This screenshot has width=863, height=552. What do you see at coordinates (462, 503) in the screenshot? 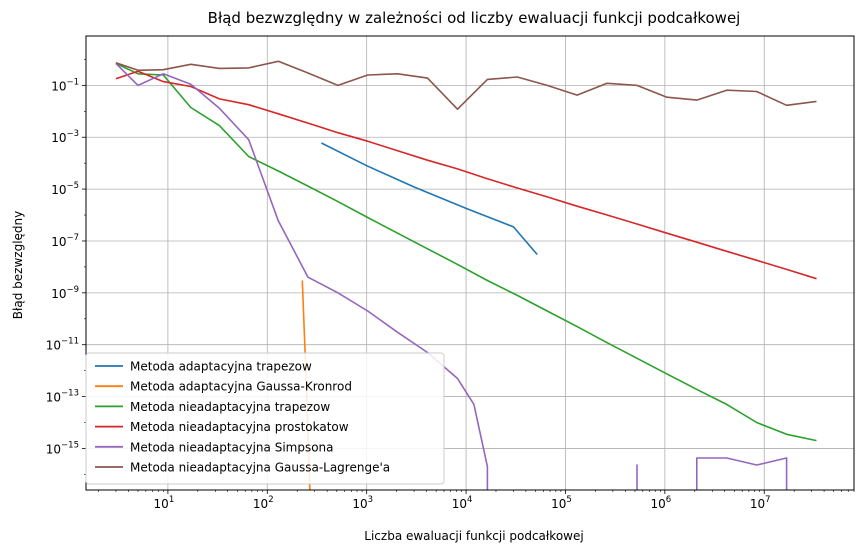
I see `x-tick-label: 10⁴` at bounding box center [462, 503].